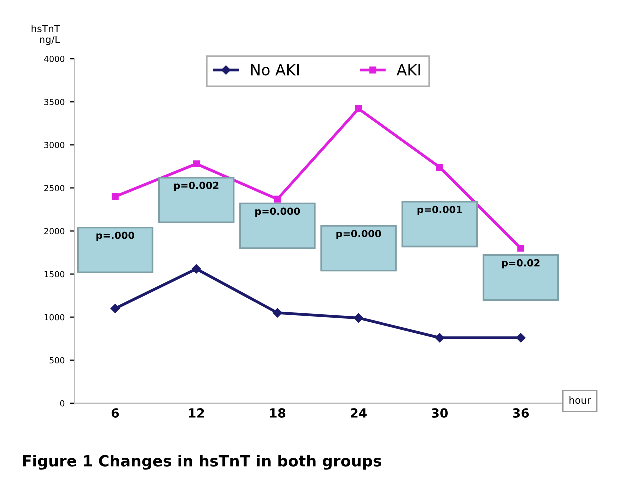 The image size is (624, 492). Describe the element at coordinates (54, 231) in the screenshot. I see `y-tick-label: 2000` at that location.